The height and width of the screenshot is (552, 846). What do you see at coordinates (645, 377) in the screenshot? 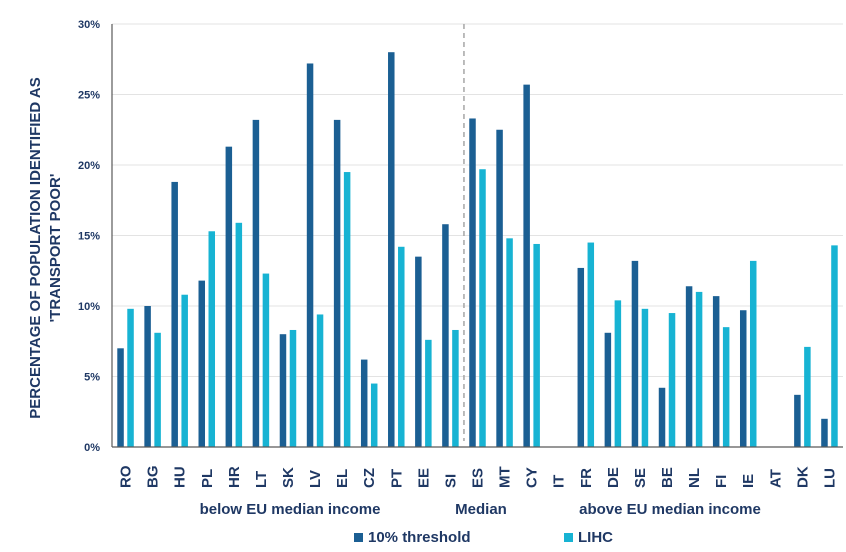
I see `bar-lihc-se` at bounding box center [645, 377].